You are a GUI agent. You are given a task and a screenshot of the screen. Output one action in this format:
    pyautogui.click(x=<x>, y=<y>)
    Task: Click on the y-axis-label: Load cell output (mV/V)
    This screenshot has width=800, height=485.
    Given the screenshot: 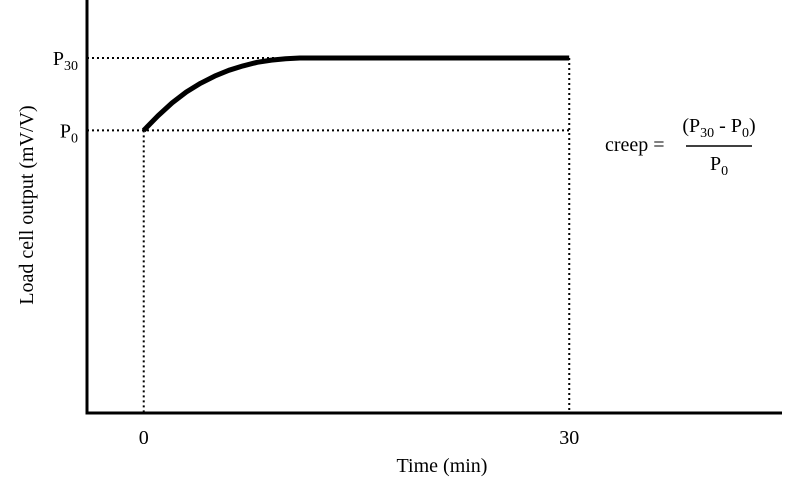 What is the action you would take?
    pyautogui.click(x=27, y=204)
    